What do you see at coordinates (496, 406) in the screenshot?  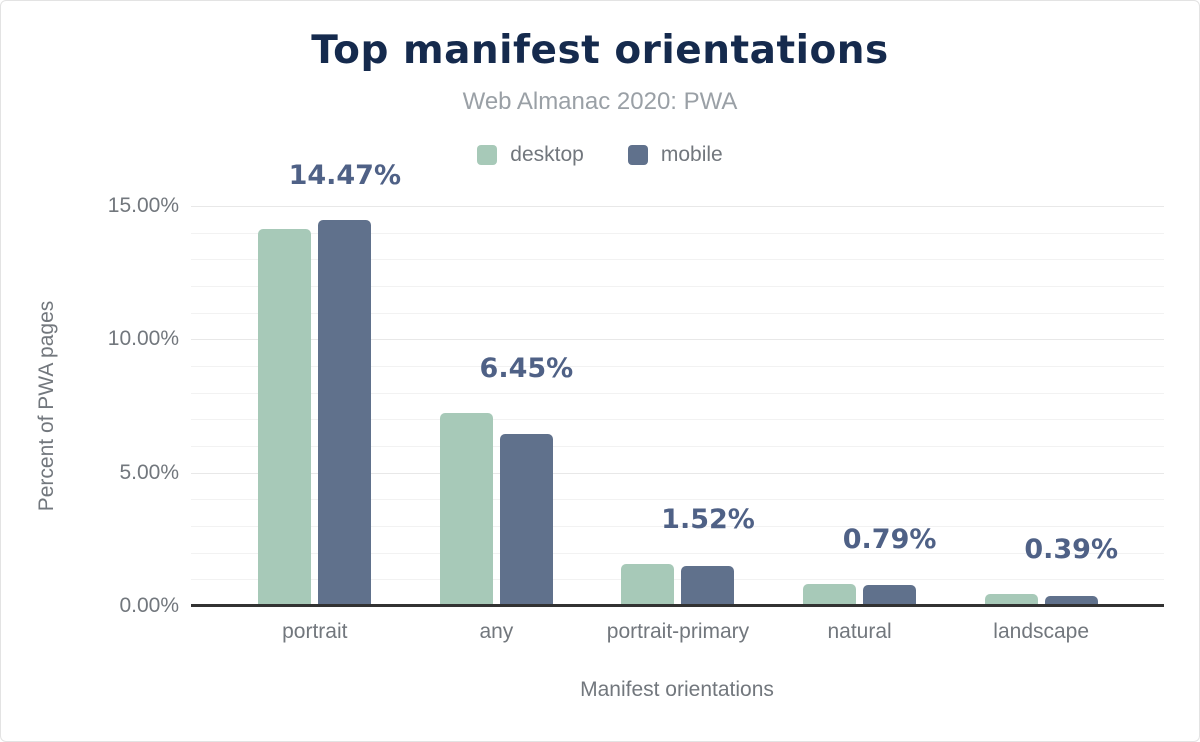 I see `bar-group-any` at bounding box center [496, 406].